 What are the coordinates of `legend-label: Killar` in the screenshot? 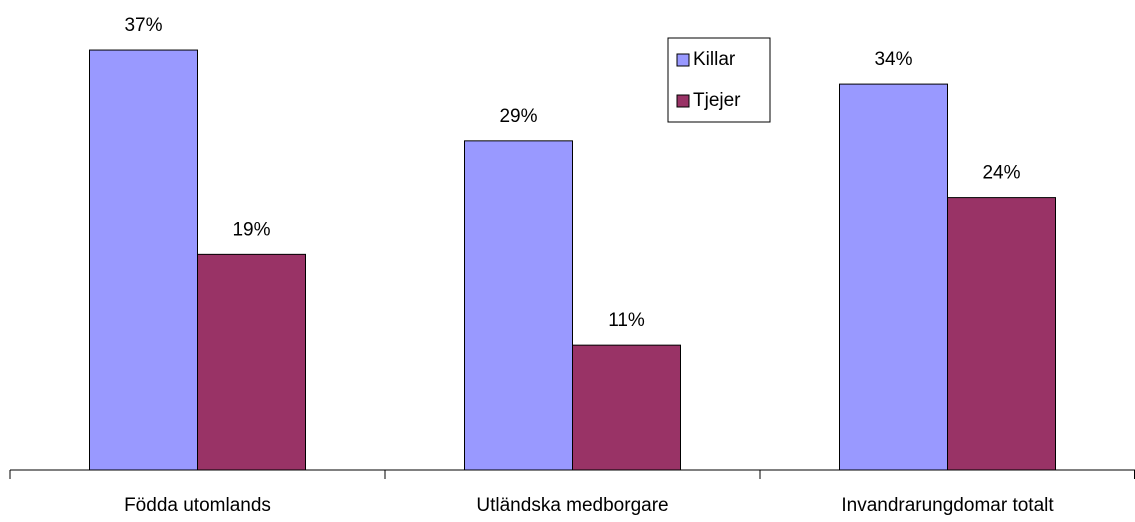 It's located at (714, 59).